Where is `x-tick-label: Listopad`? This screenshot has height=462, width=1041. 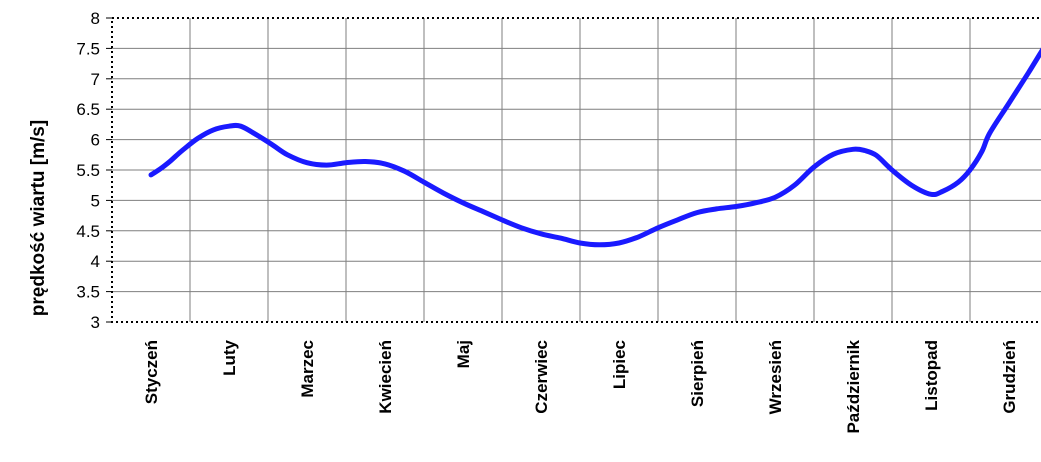
x-tick-label: Listopad is located at coordinates (931, 375).